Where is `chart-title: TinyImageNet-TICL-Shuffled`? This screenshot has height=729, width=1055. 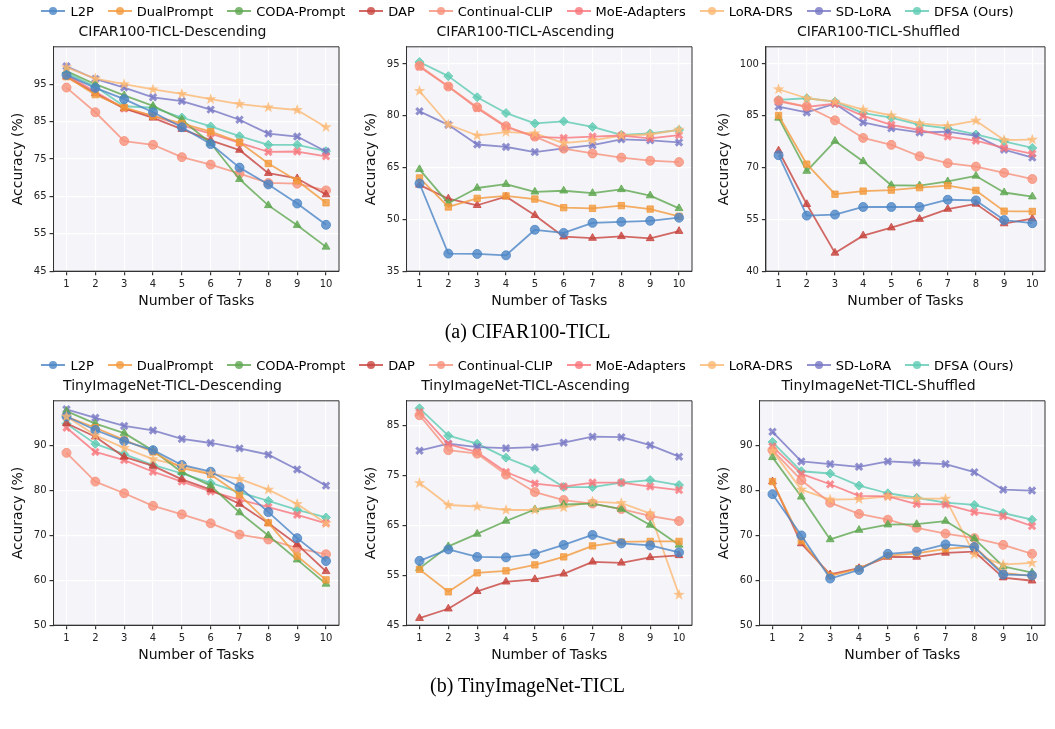 chart-title: TinyImageNet-TICL-Shuffled is located at coordinates (878, 385).